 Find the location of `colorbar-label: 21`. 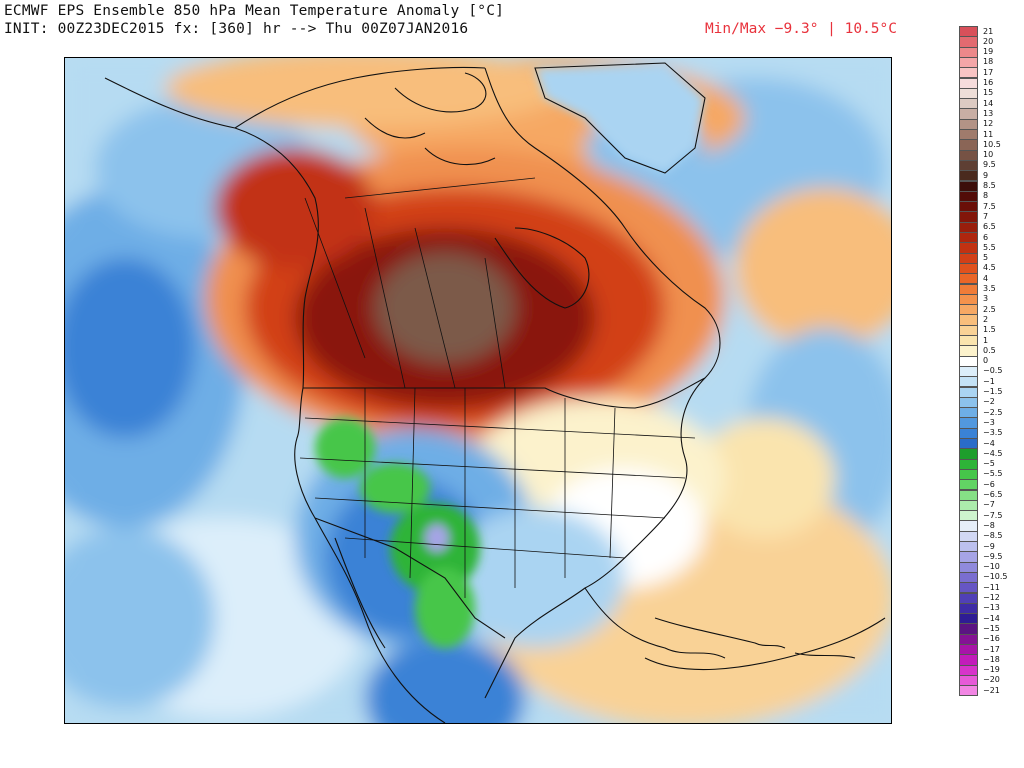

colorbar-label: 21 is located at coordinates (988, 31).